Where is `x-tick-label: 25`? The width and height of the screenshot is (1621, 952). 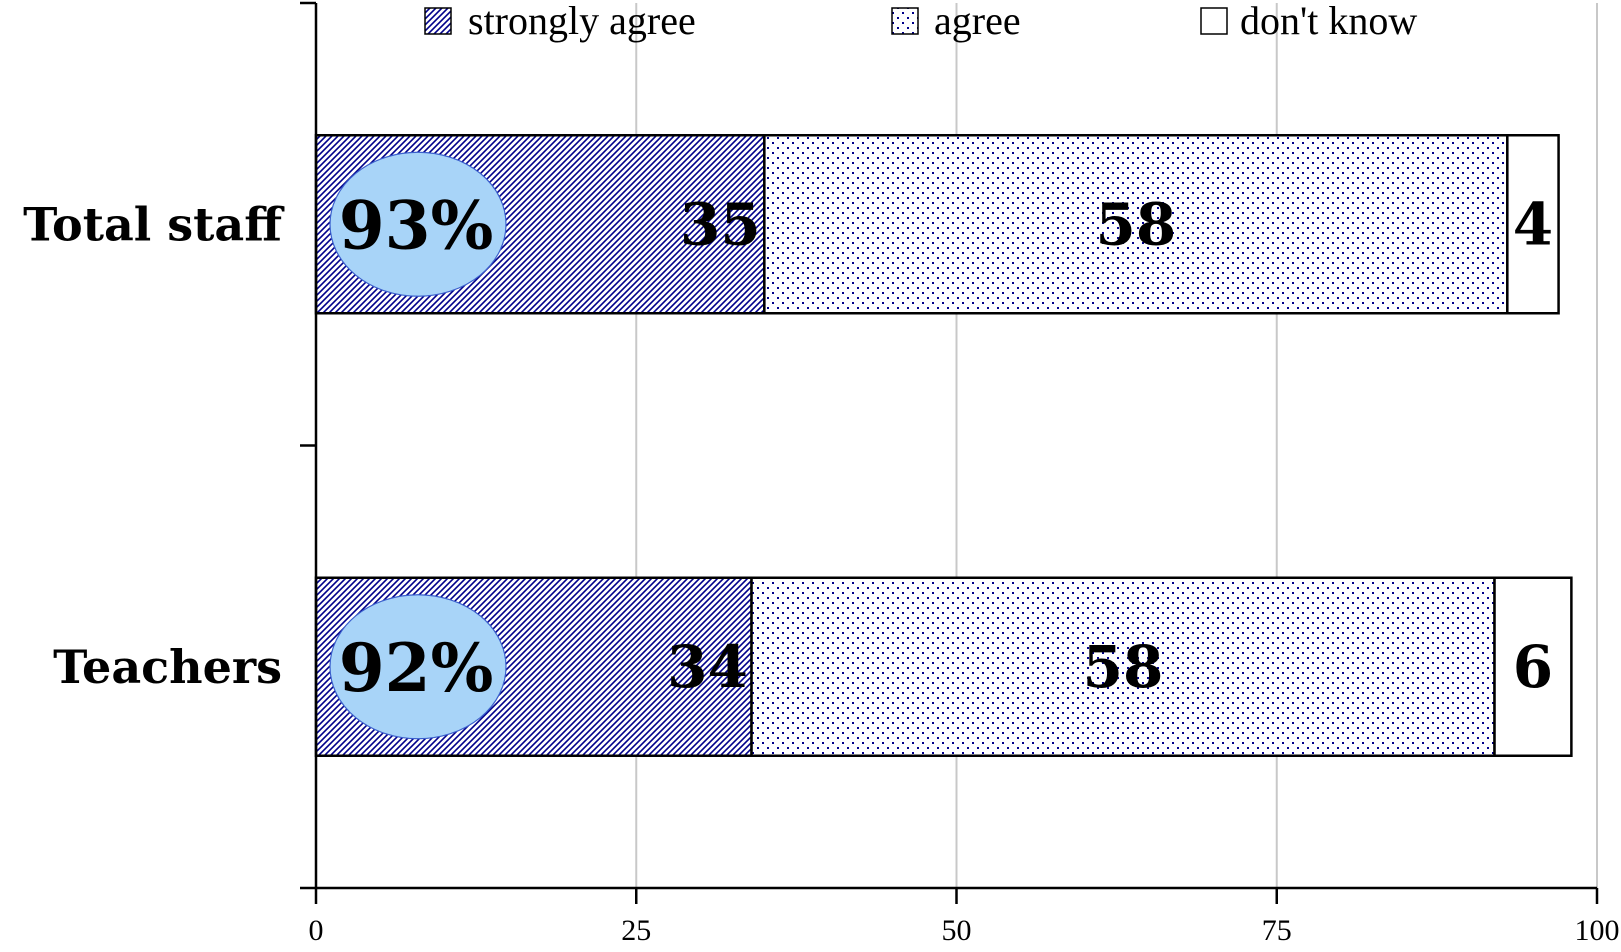 x-tick-label: 25 is located at coordinates (636, 930).